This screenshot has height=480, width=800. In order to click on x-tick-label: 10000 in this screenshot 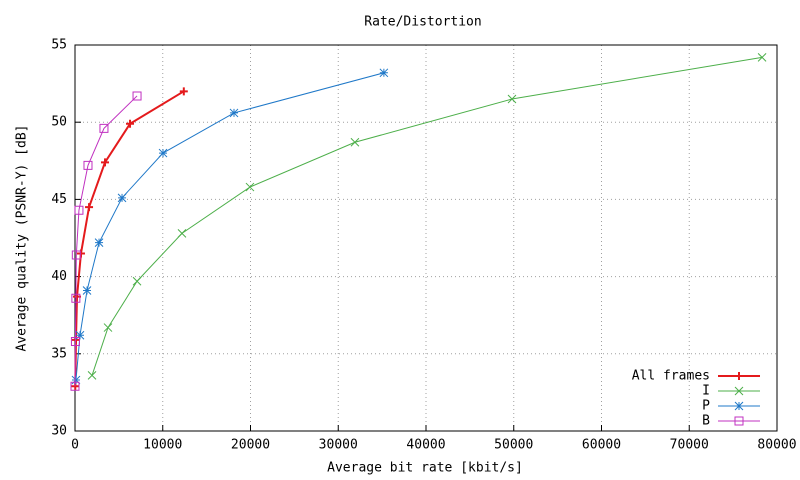, I will do `click(162, 445)`.